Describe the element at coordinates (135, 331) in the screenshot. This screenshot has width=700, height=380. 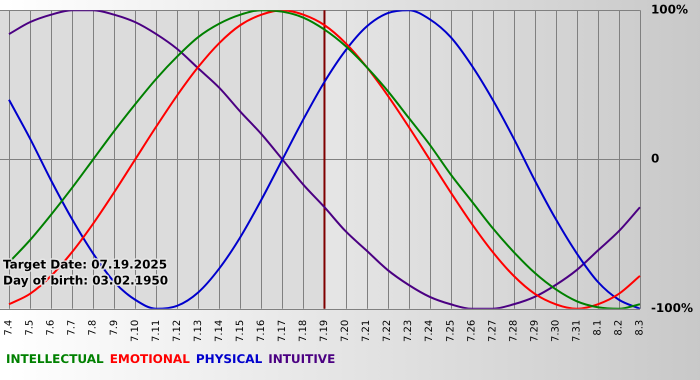
I see `x-tick-label: 7.10` at that location.